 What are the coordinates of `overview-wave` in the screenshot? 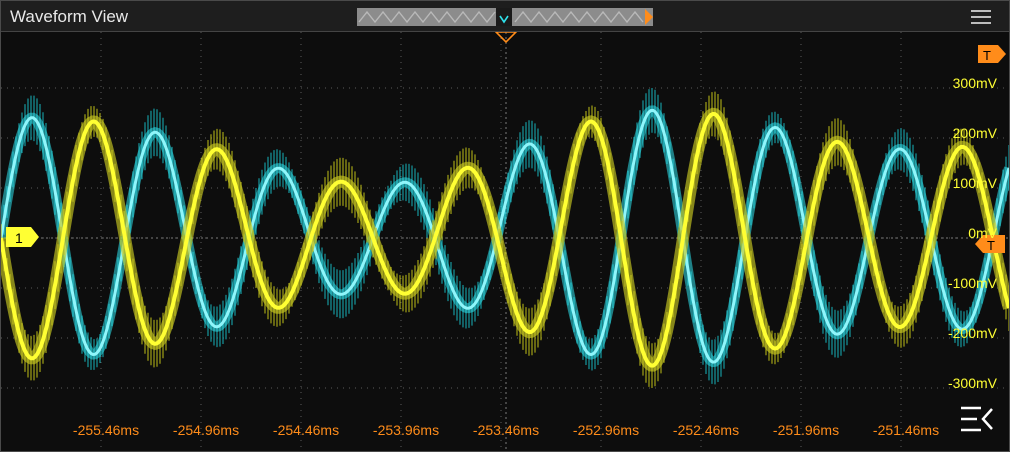 It's located at (427, 17).